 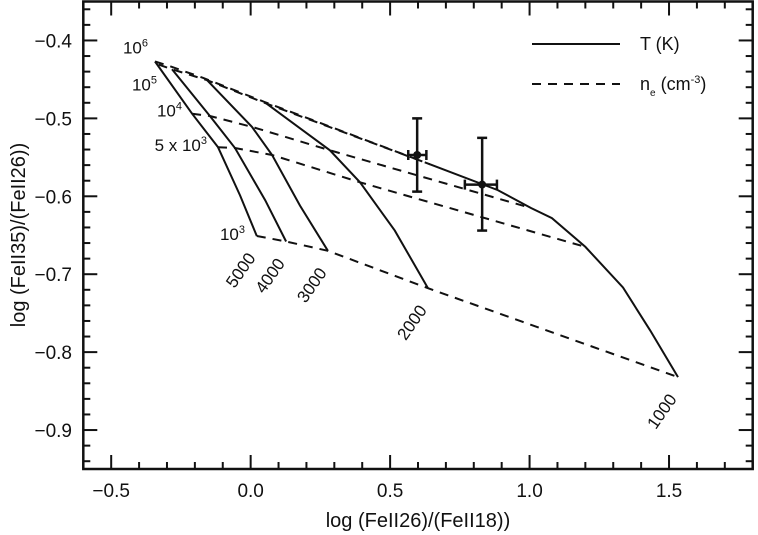 I want to click on temperature-label: 3000, so click(x=311, y=285).